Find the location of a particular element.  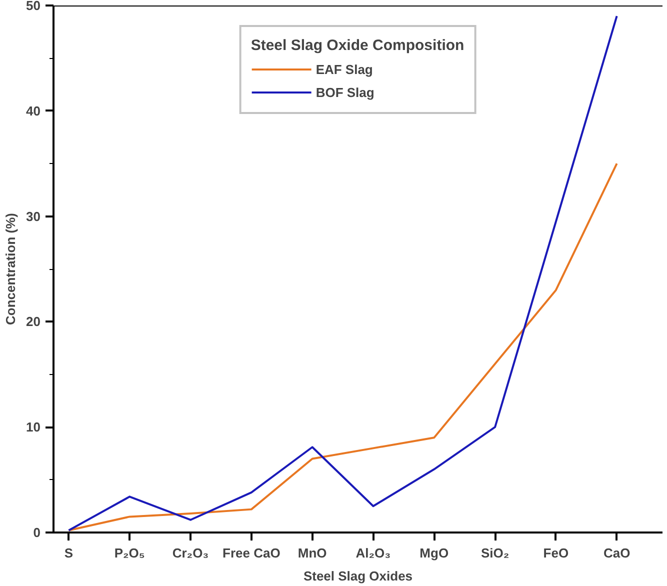

x-tick-label: Al₂O₃ is located at coordinates (373, 553).